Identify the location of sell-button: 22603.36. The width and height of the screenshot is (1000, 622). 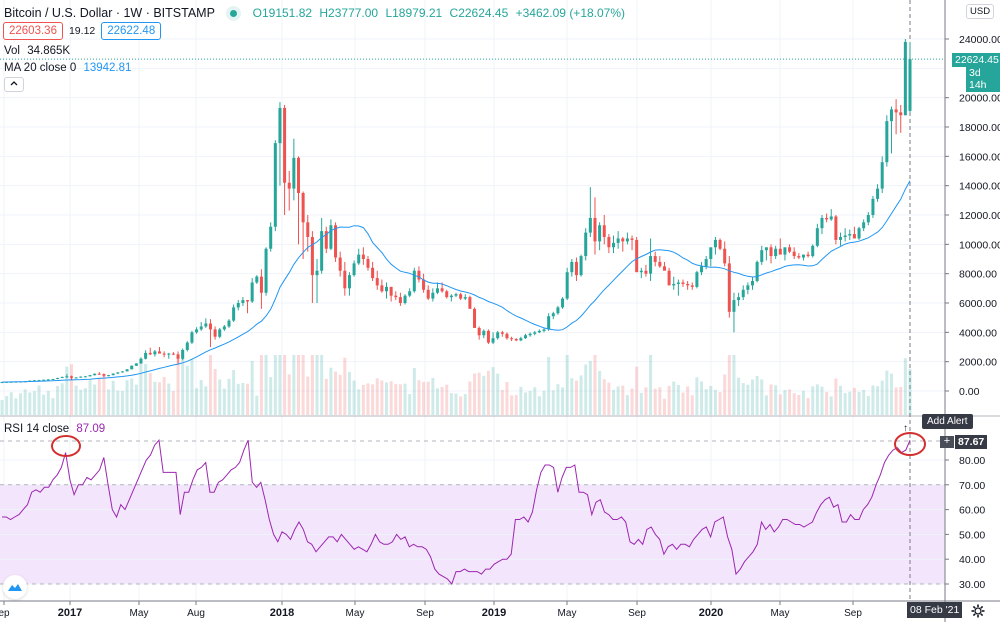
(33, 31).